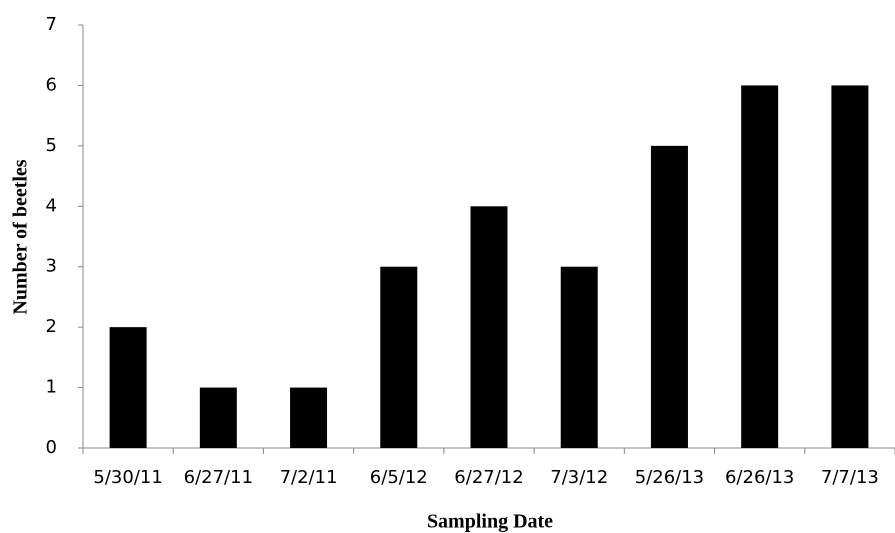  Describe the element at coordinates (51, 24) in the screenshot. I see `y-tick-label: 7` at that location.